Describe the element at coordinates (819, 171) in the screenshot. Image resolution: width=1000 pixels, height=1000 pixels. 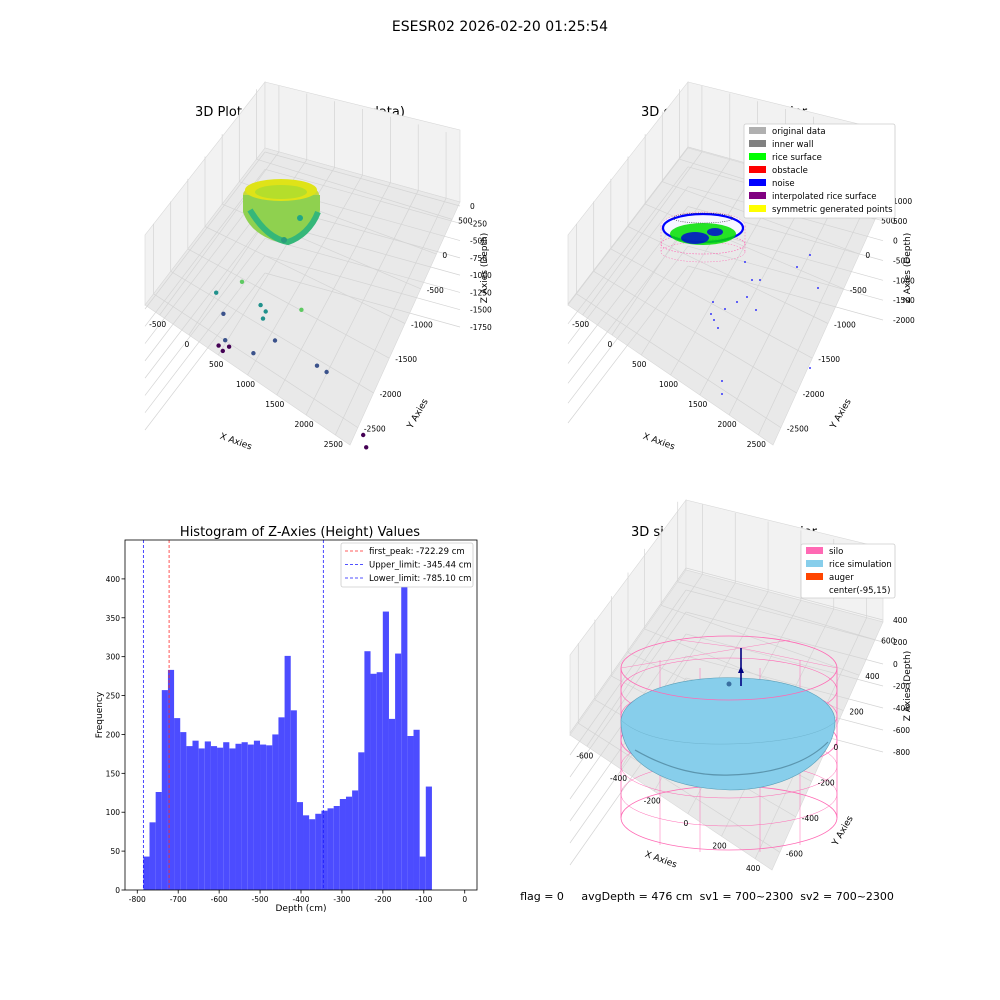
I see `classify-legend-box` at that location.